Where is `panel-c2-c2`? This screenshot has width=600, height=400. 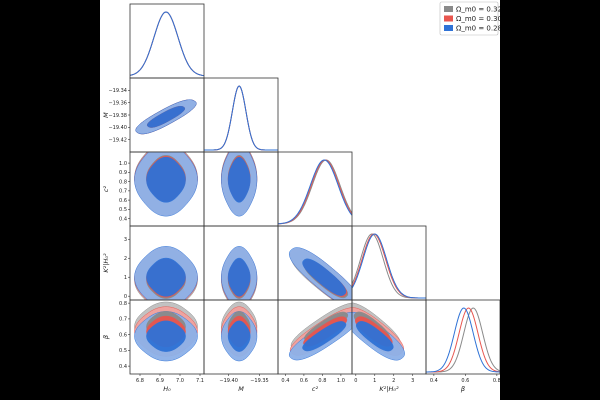 panel-c2-c2 is located at coordinates (315, 192).